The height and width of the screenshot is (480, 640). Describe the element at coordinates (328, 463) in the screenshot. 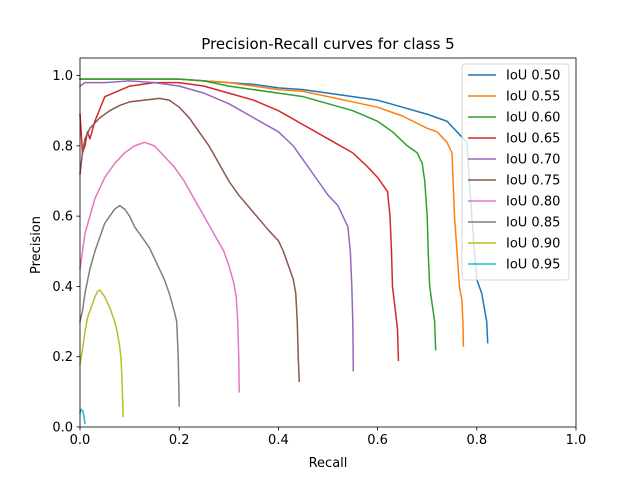

I see `x-axis-label: Recall` at that location.